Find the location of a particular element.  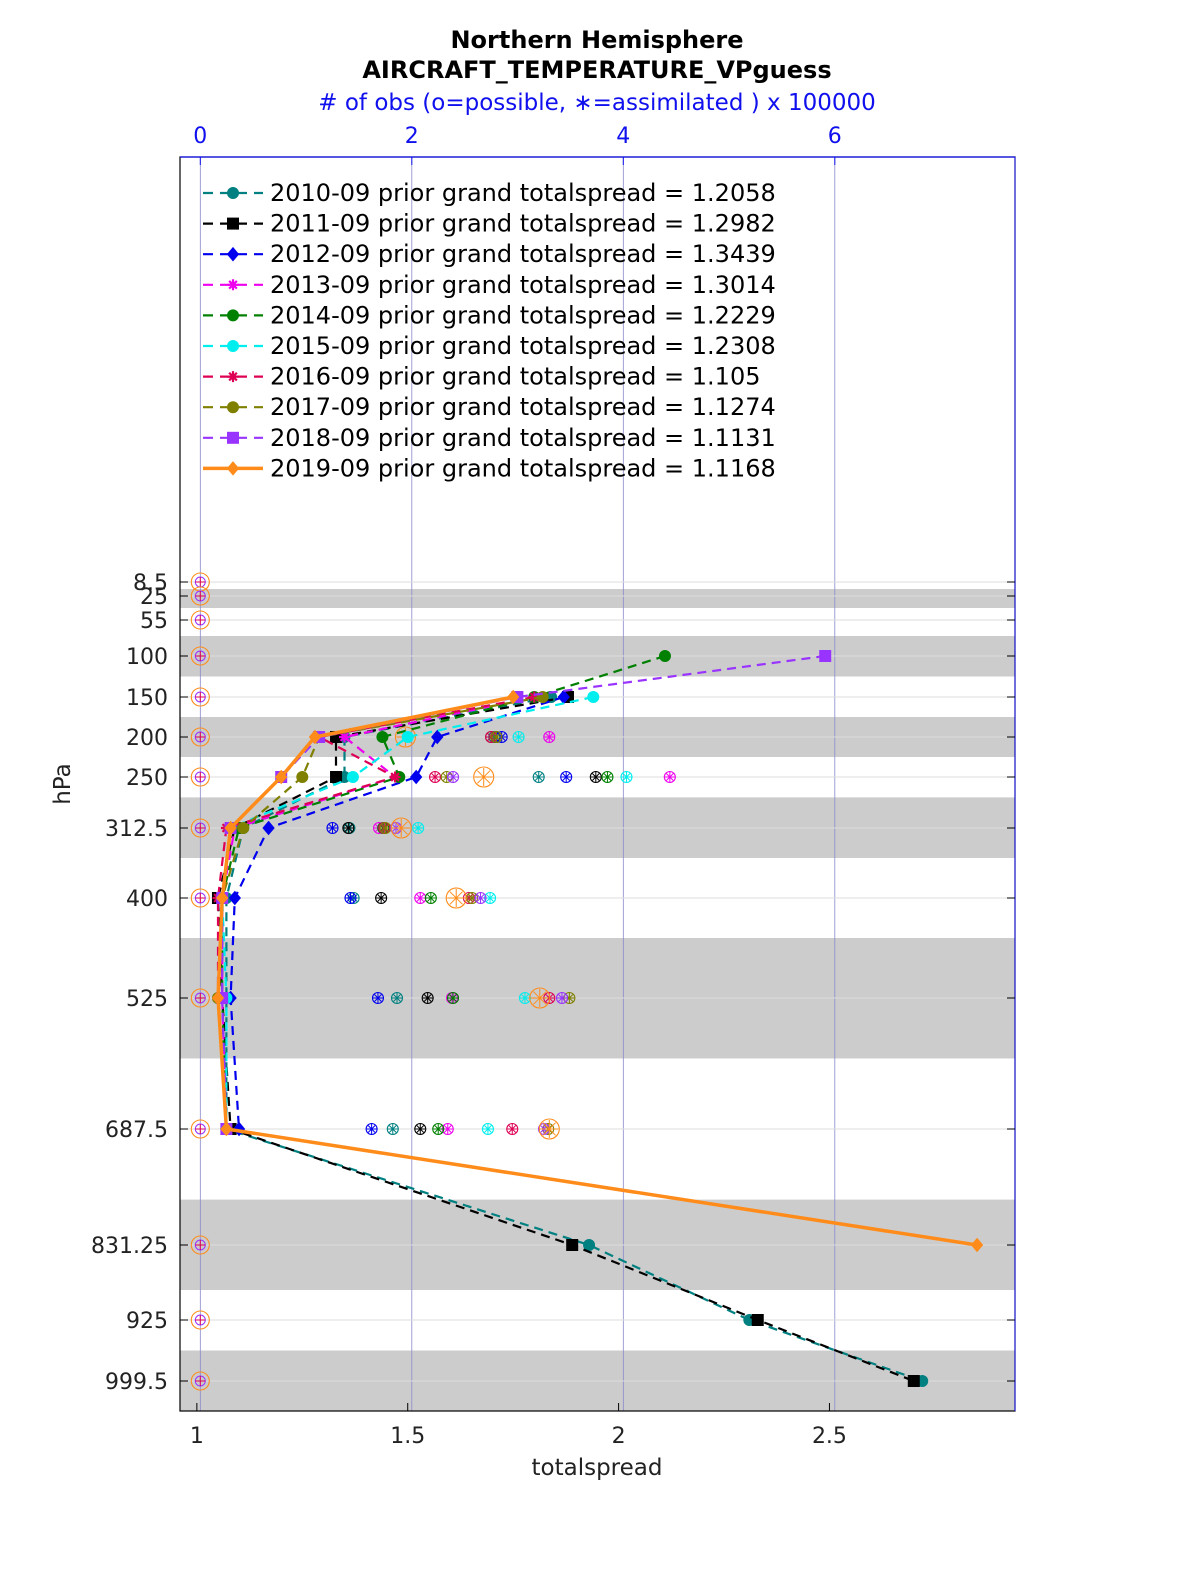

y-tick-label: 400 is located at coordinates (147, 899).